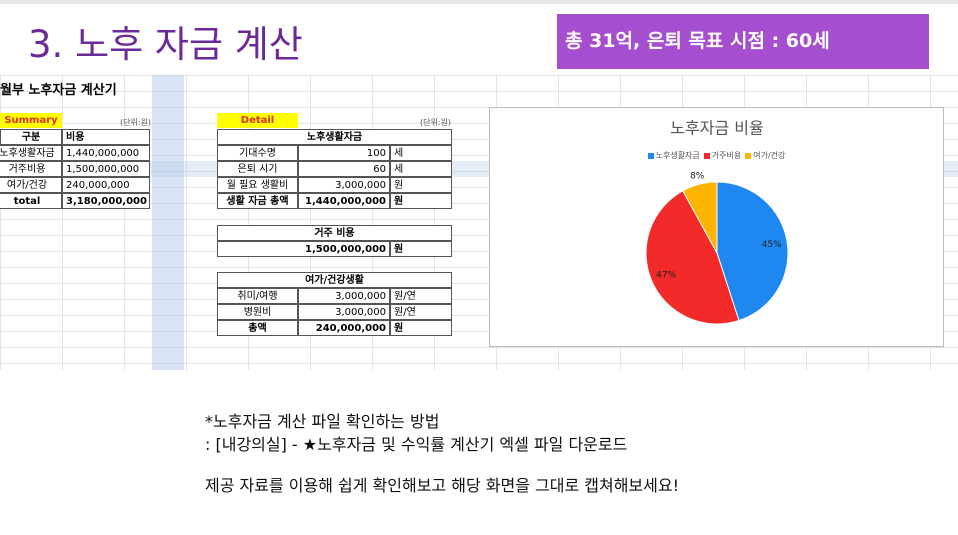 This screenshot has width=958, height=535. What do you see at coordinates (334, 280) in the screenshot?
I see `table-header: 여가/건강생활` at bounding box center [334, 280].